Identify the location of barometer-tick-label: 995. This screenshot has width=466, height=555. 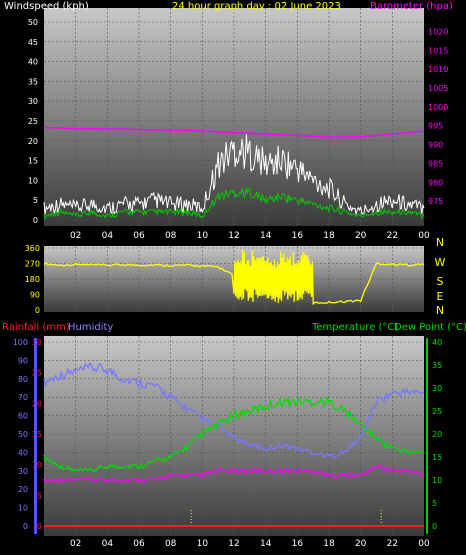
(435, 126).